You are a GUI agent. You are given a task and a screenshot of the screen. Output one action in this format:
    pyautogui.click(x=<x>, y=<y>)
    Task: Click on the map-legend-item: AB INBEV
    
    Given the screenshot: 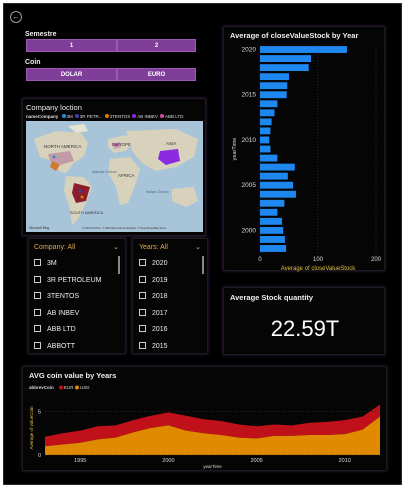 What is the action you would take?
    pyautogui.click(x=144, y=116)
    